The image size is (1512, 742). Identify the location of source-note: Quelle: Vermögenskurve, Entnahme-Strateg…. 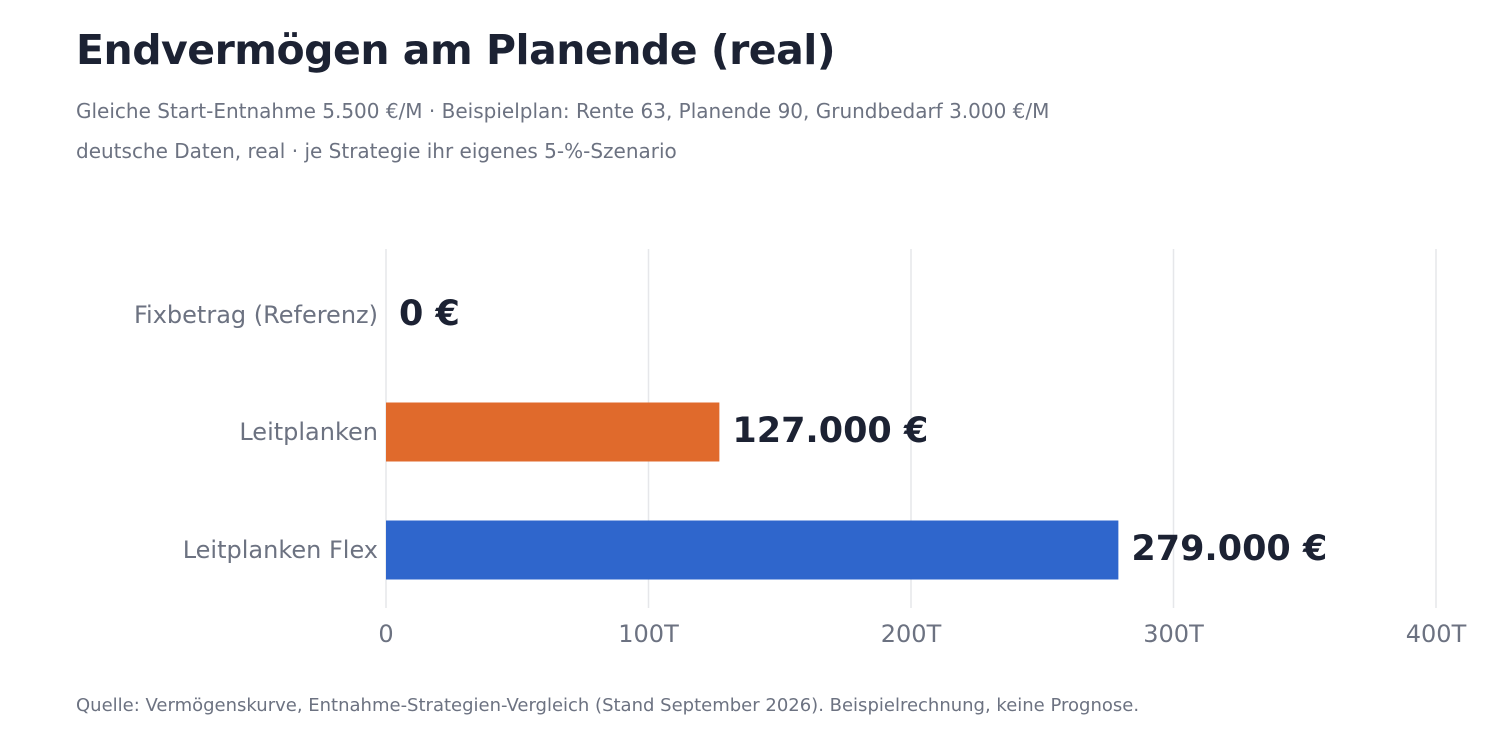
(608, 705).